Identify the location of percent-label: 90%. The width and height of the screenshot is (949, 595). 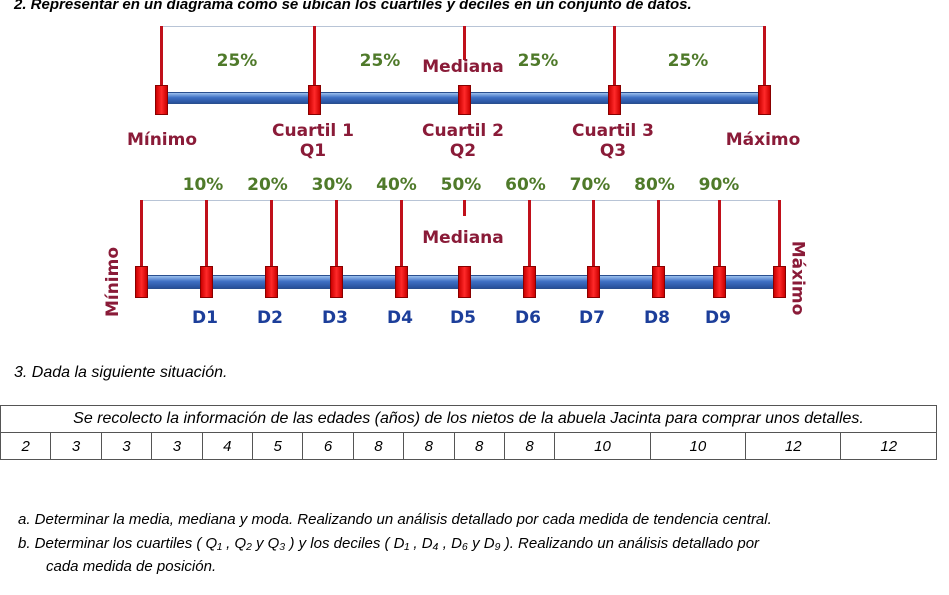
(719, 185).